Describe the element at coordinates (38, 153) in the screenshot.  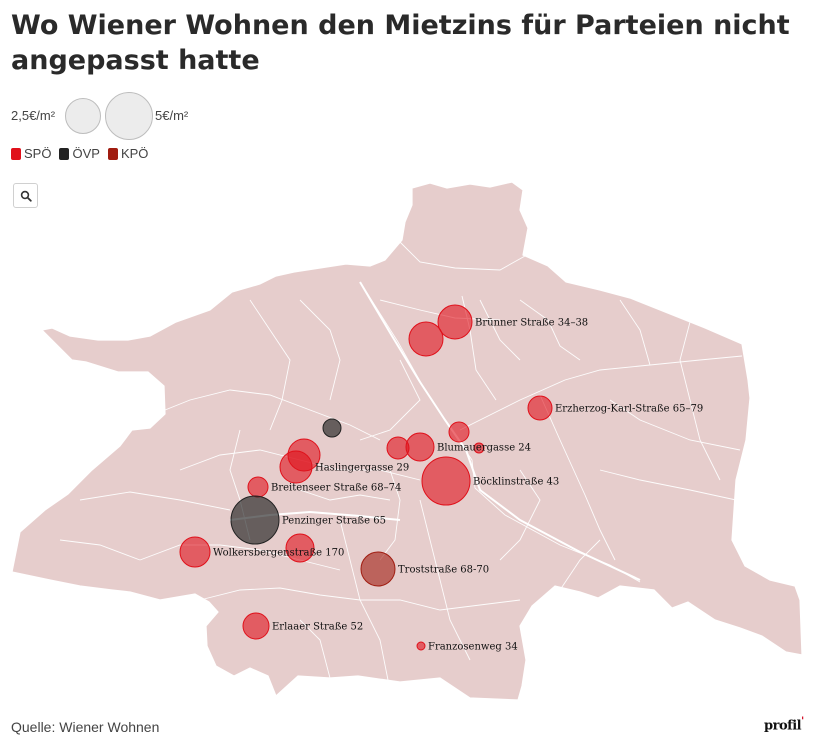
I see `legend-label-spo: SPÖ` at that location.